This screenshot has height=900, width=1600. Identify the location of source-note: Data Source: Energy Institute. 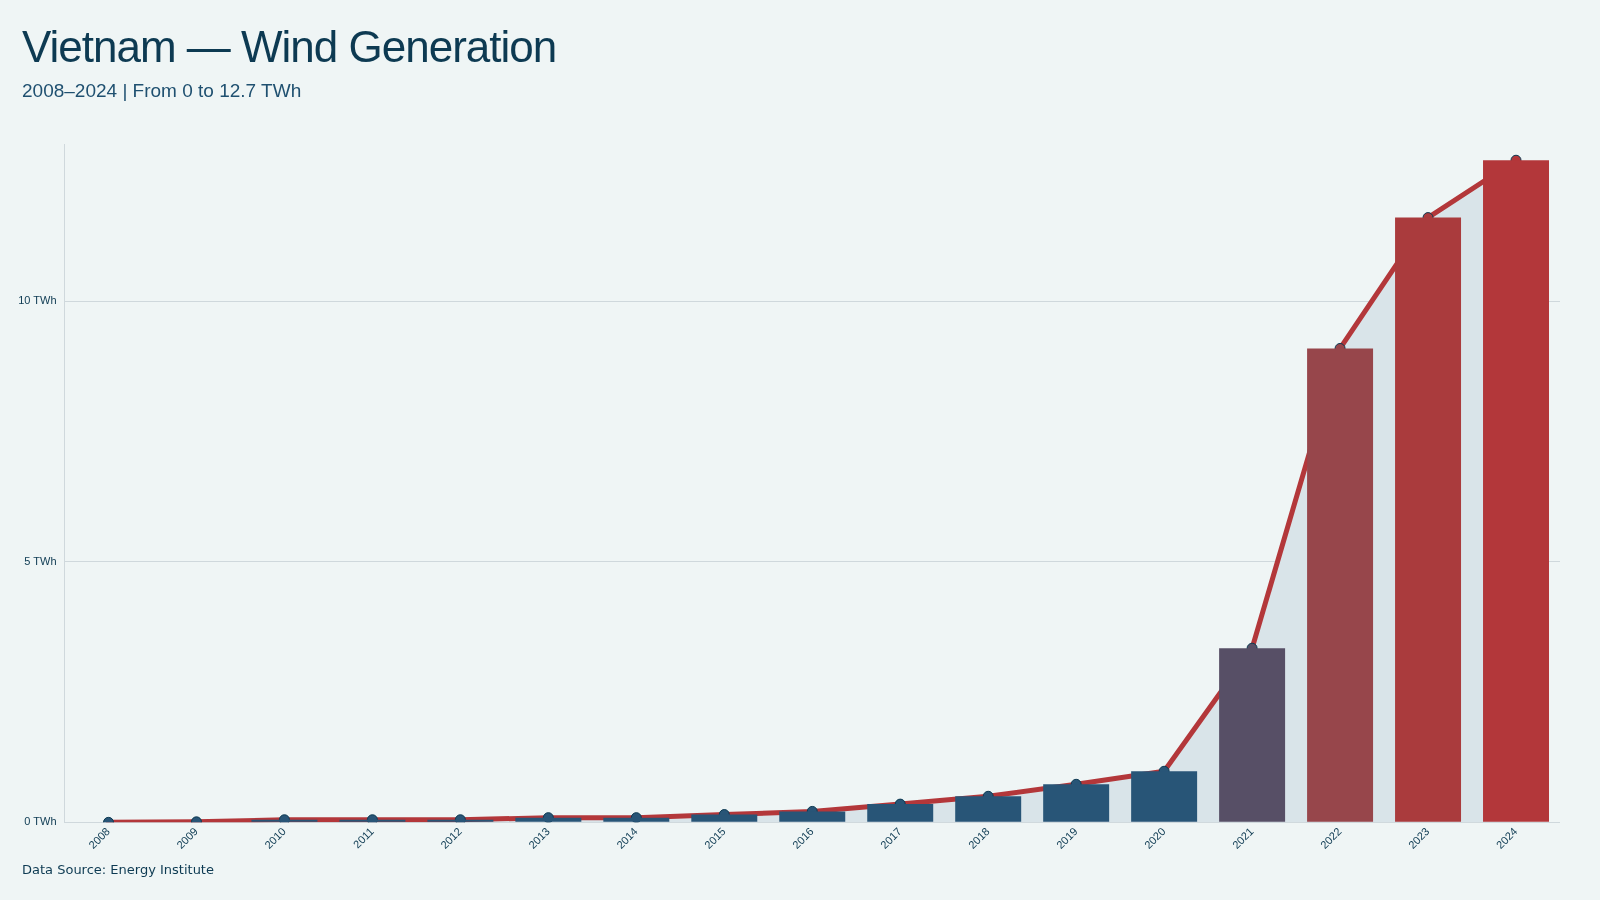
(118, 869).